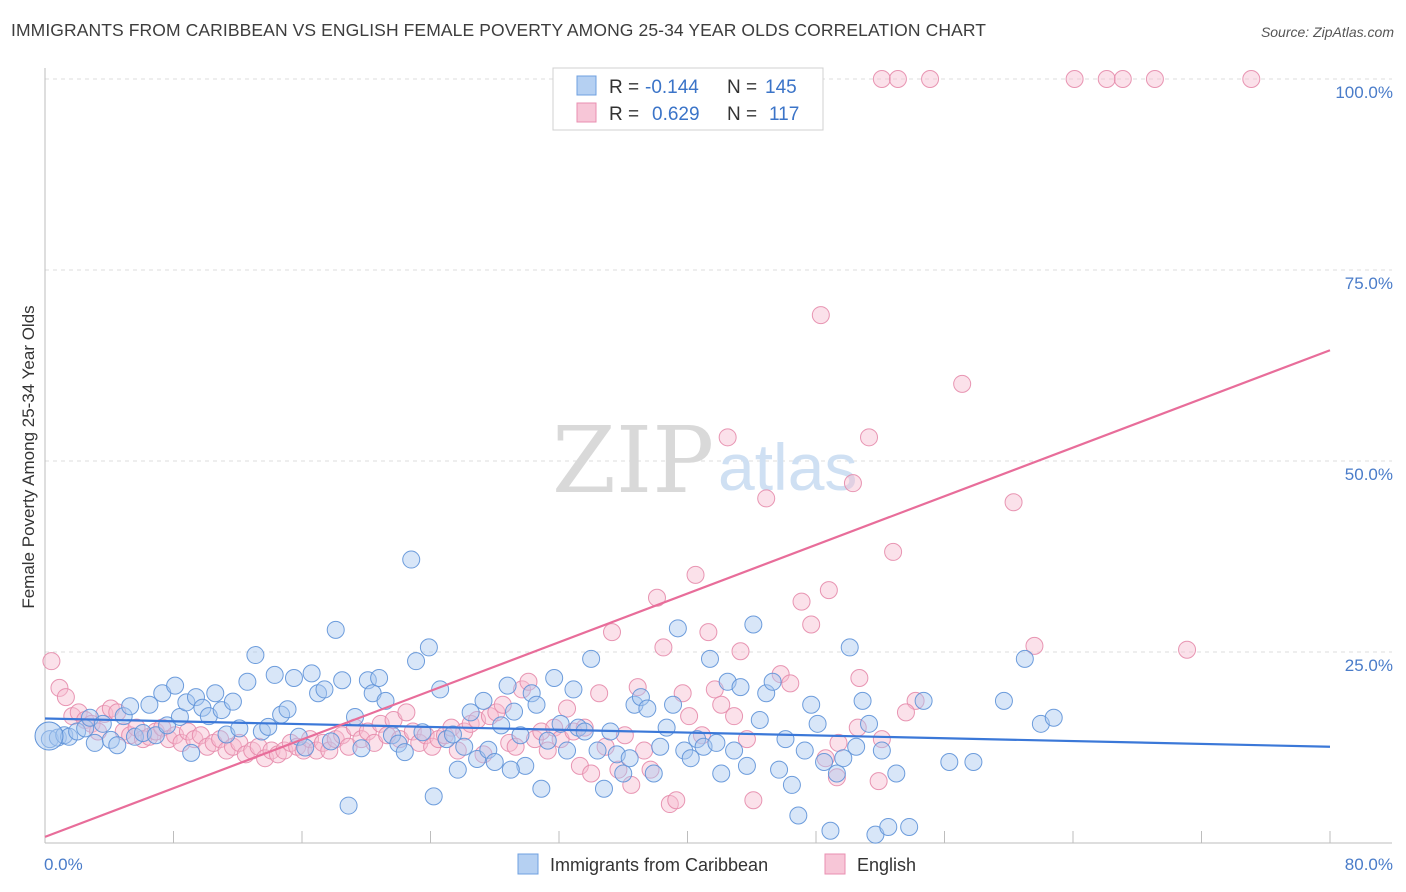 The width and height of the screenshot is (1406, 892). What do you see at coordinates (787, 467) in the screenshot?
I see `watermark-atlas: atlas` at bounding box center [787, 467].